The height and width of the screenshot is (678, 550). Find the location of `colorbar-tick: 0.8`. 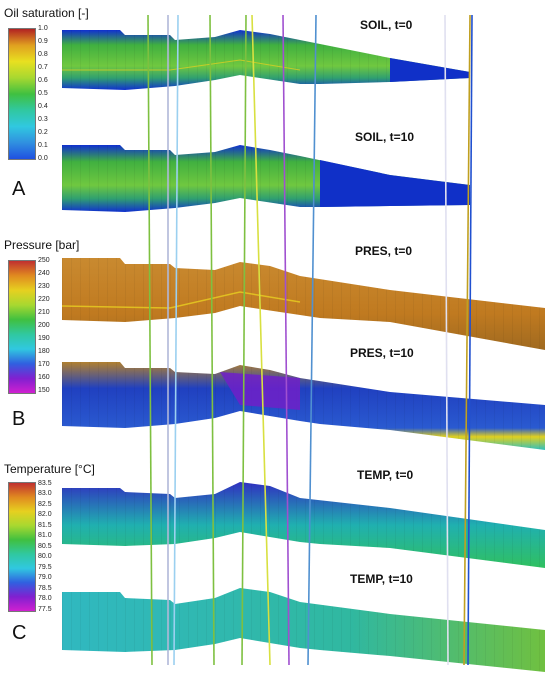

colorbar-tick: 0.8 is located at coordinates (43, 54).